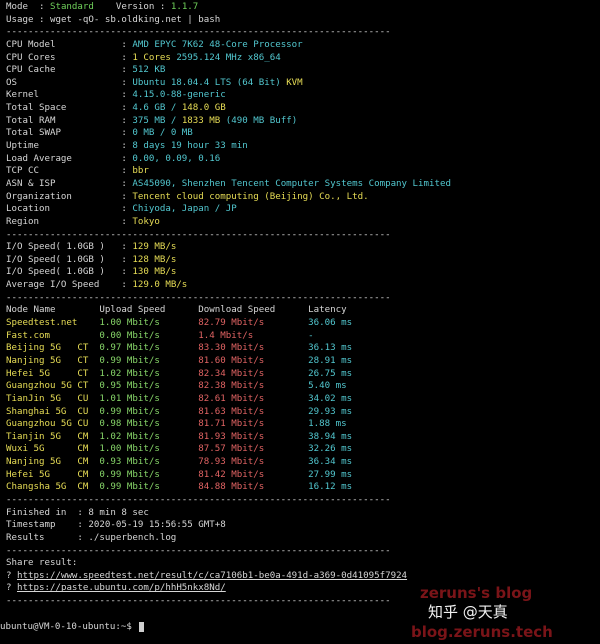 The image size is (600, 644). I want to click on info-value: 4.6 GB /, so click(157, 108).